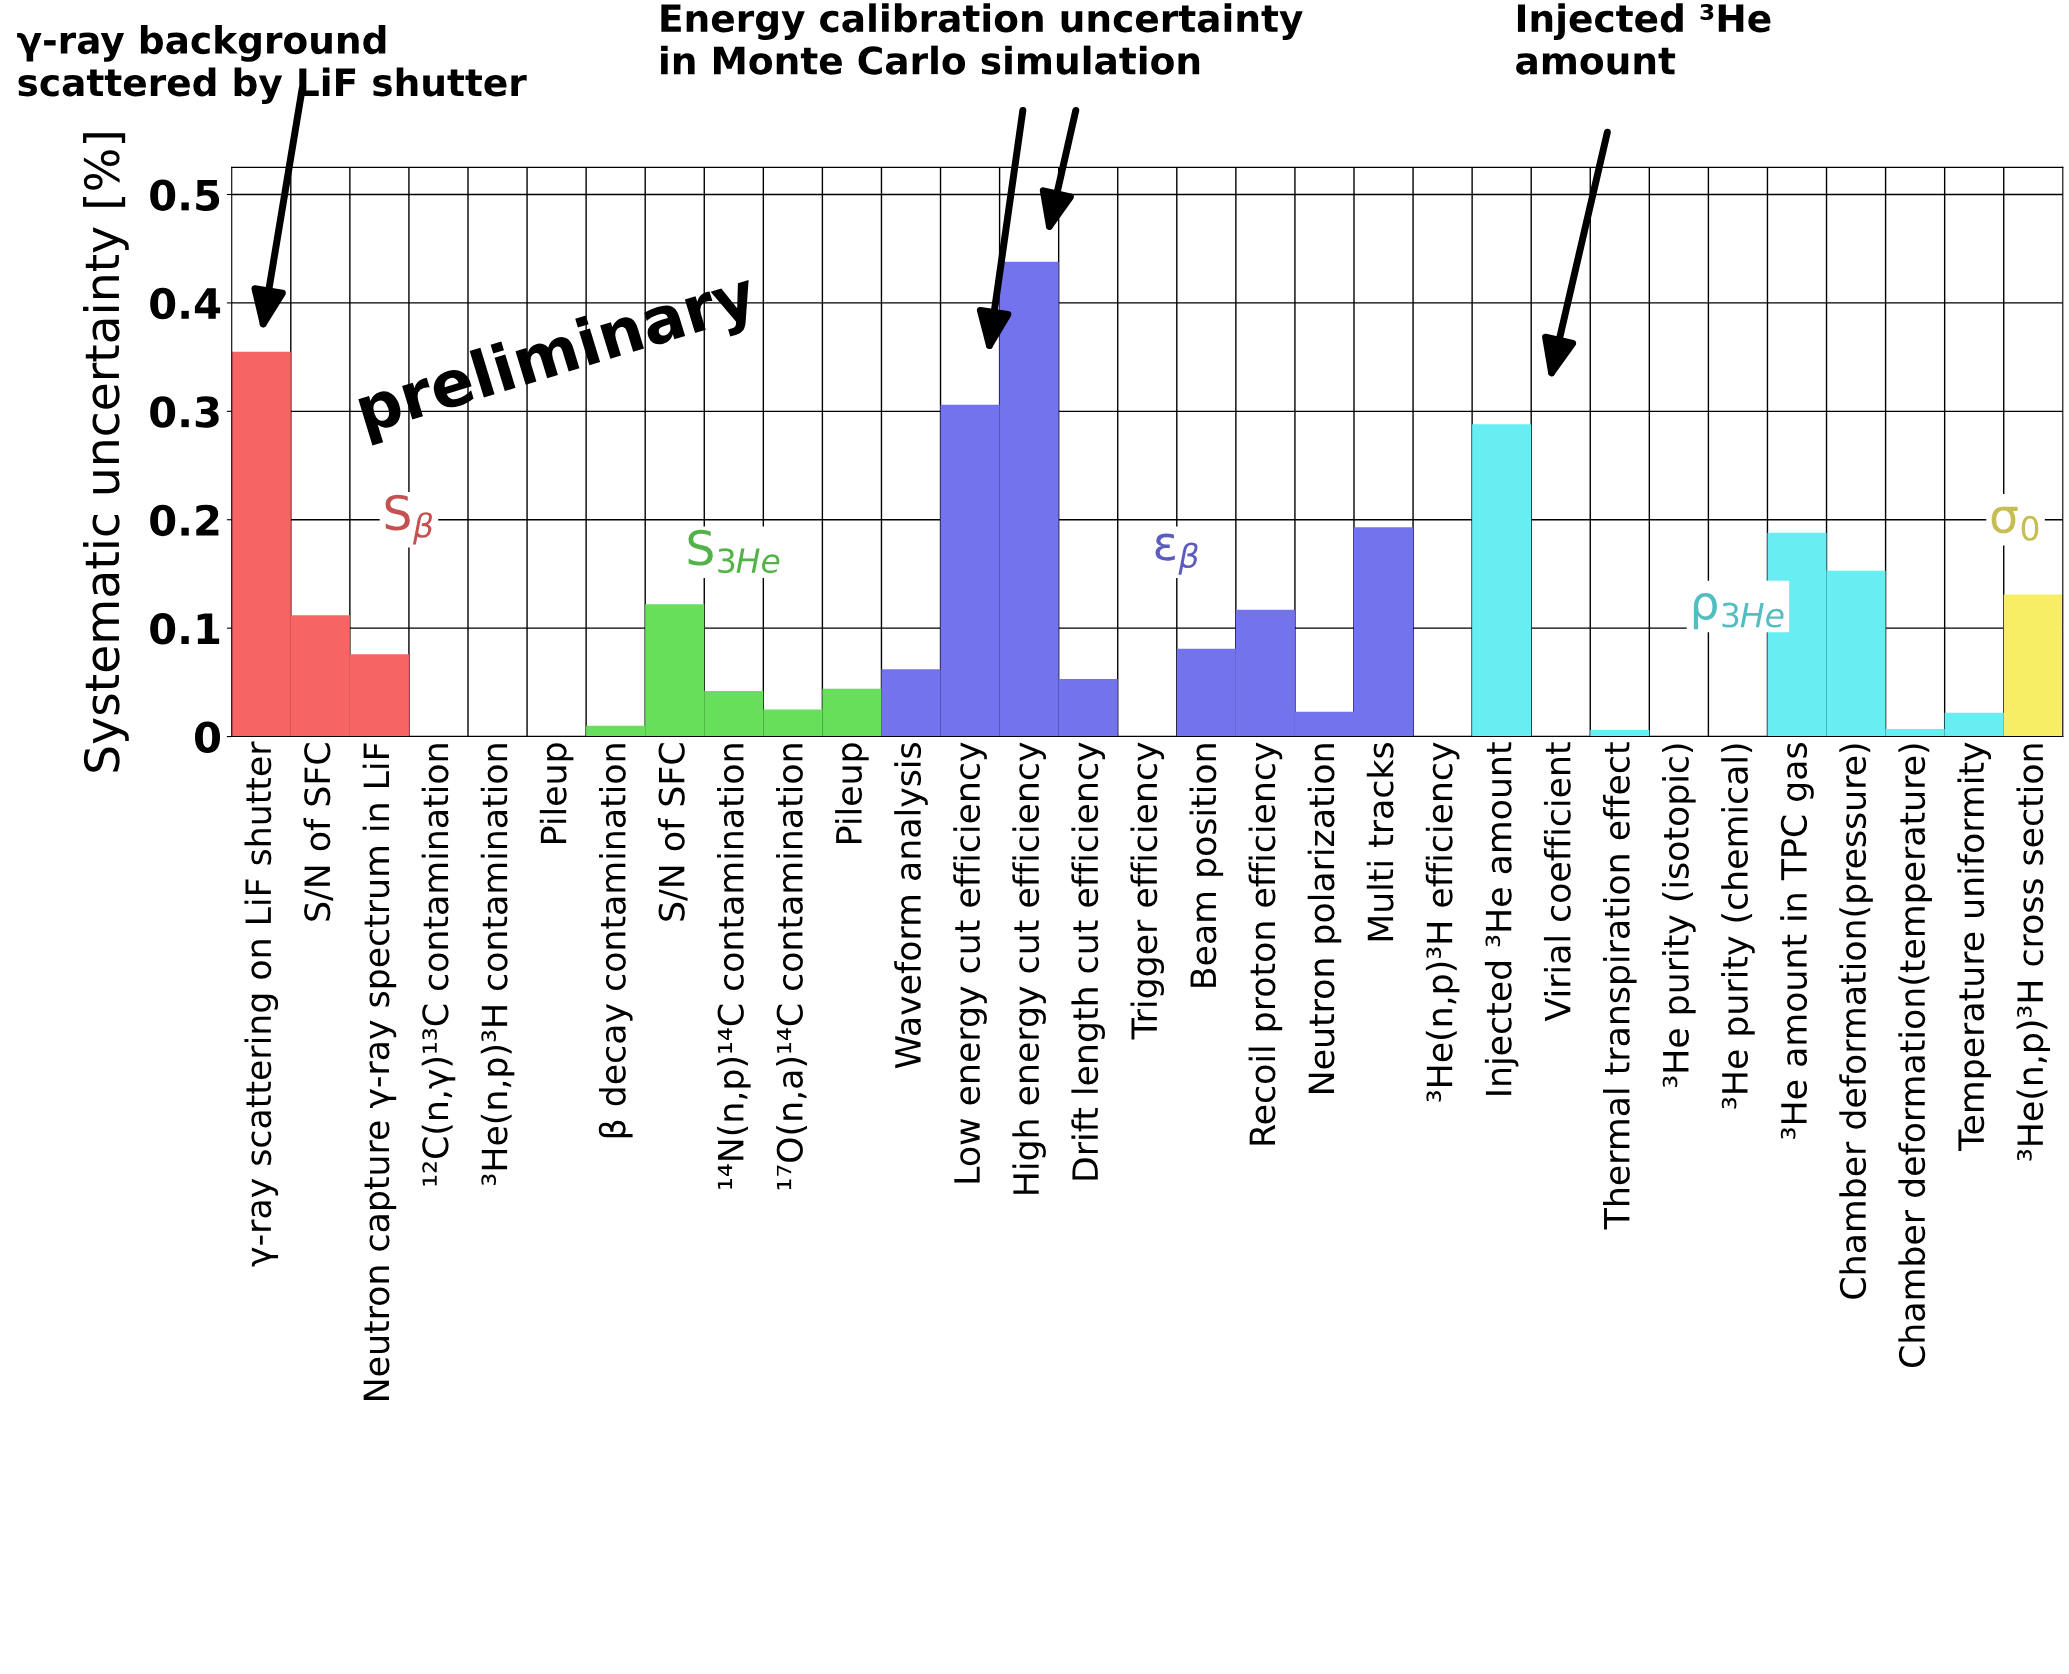 The image size is (2069, 1674). Describe the element at coordinates (1265, 943) in the screenshot. I see `x-tick-label: Recoil proton efficiency` at that location.